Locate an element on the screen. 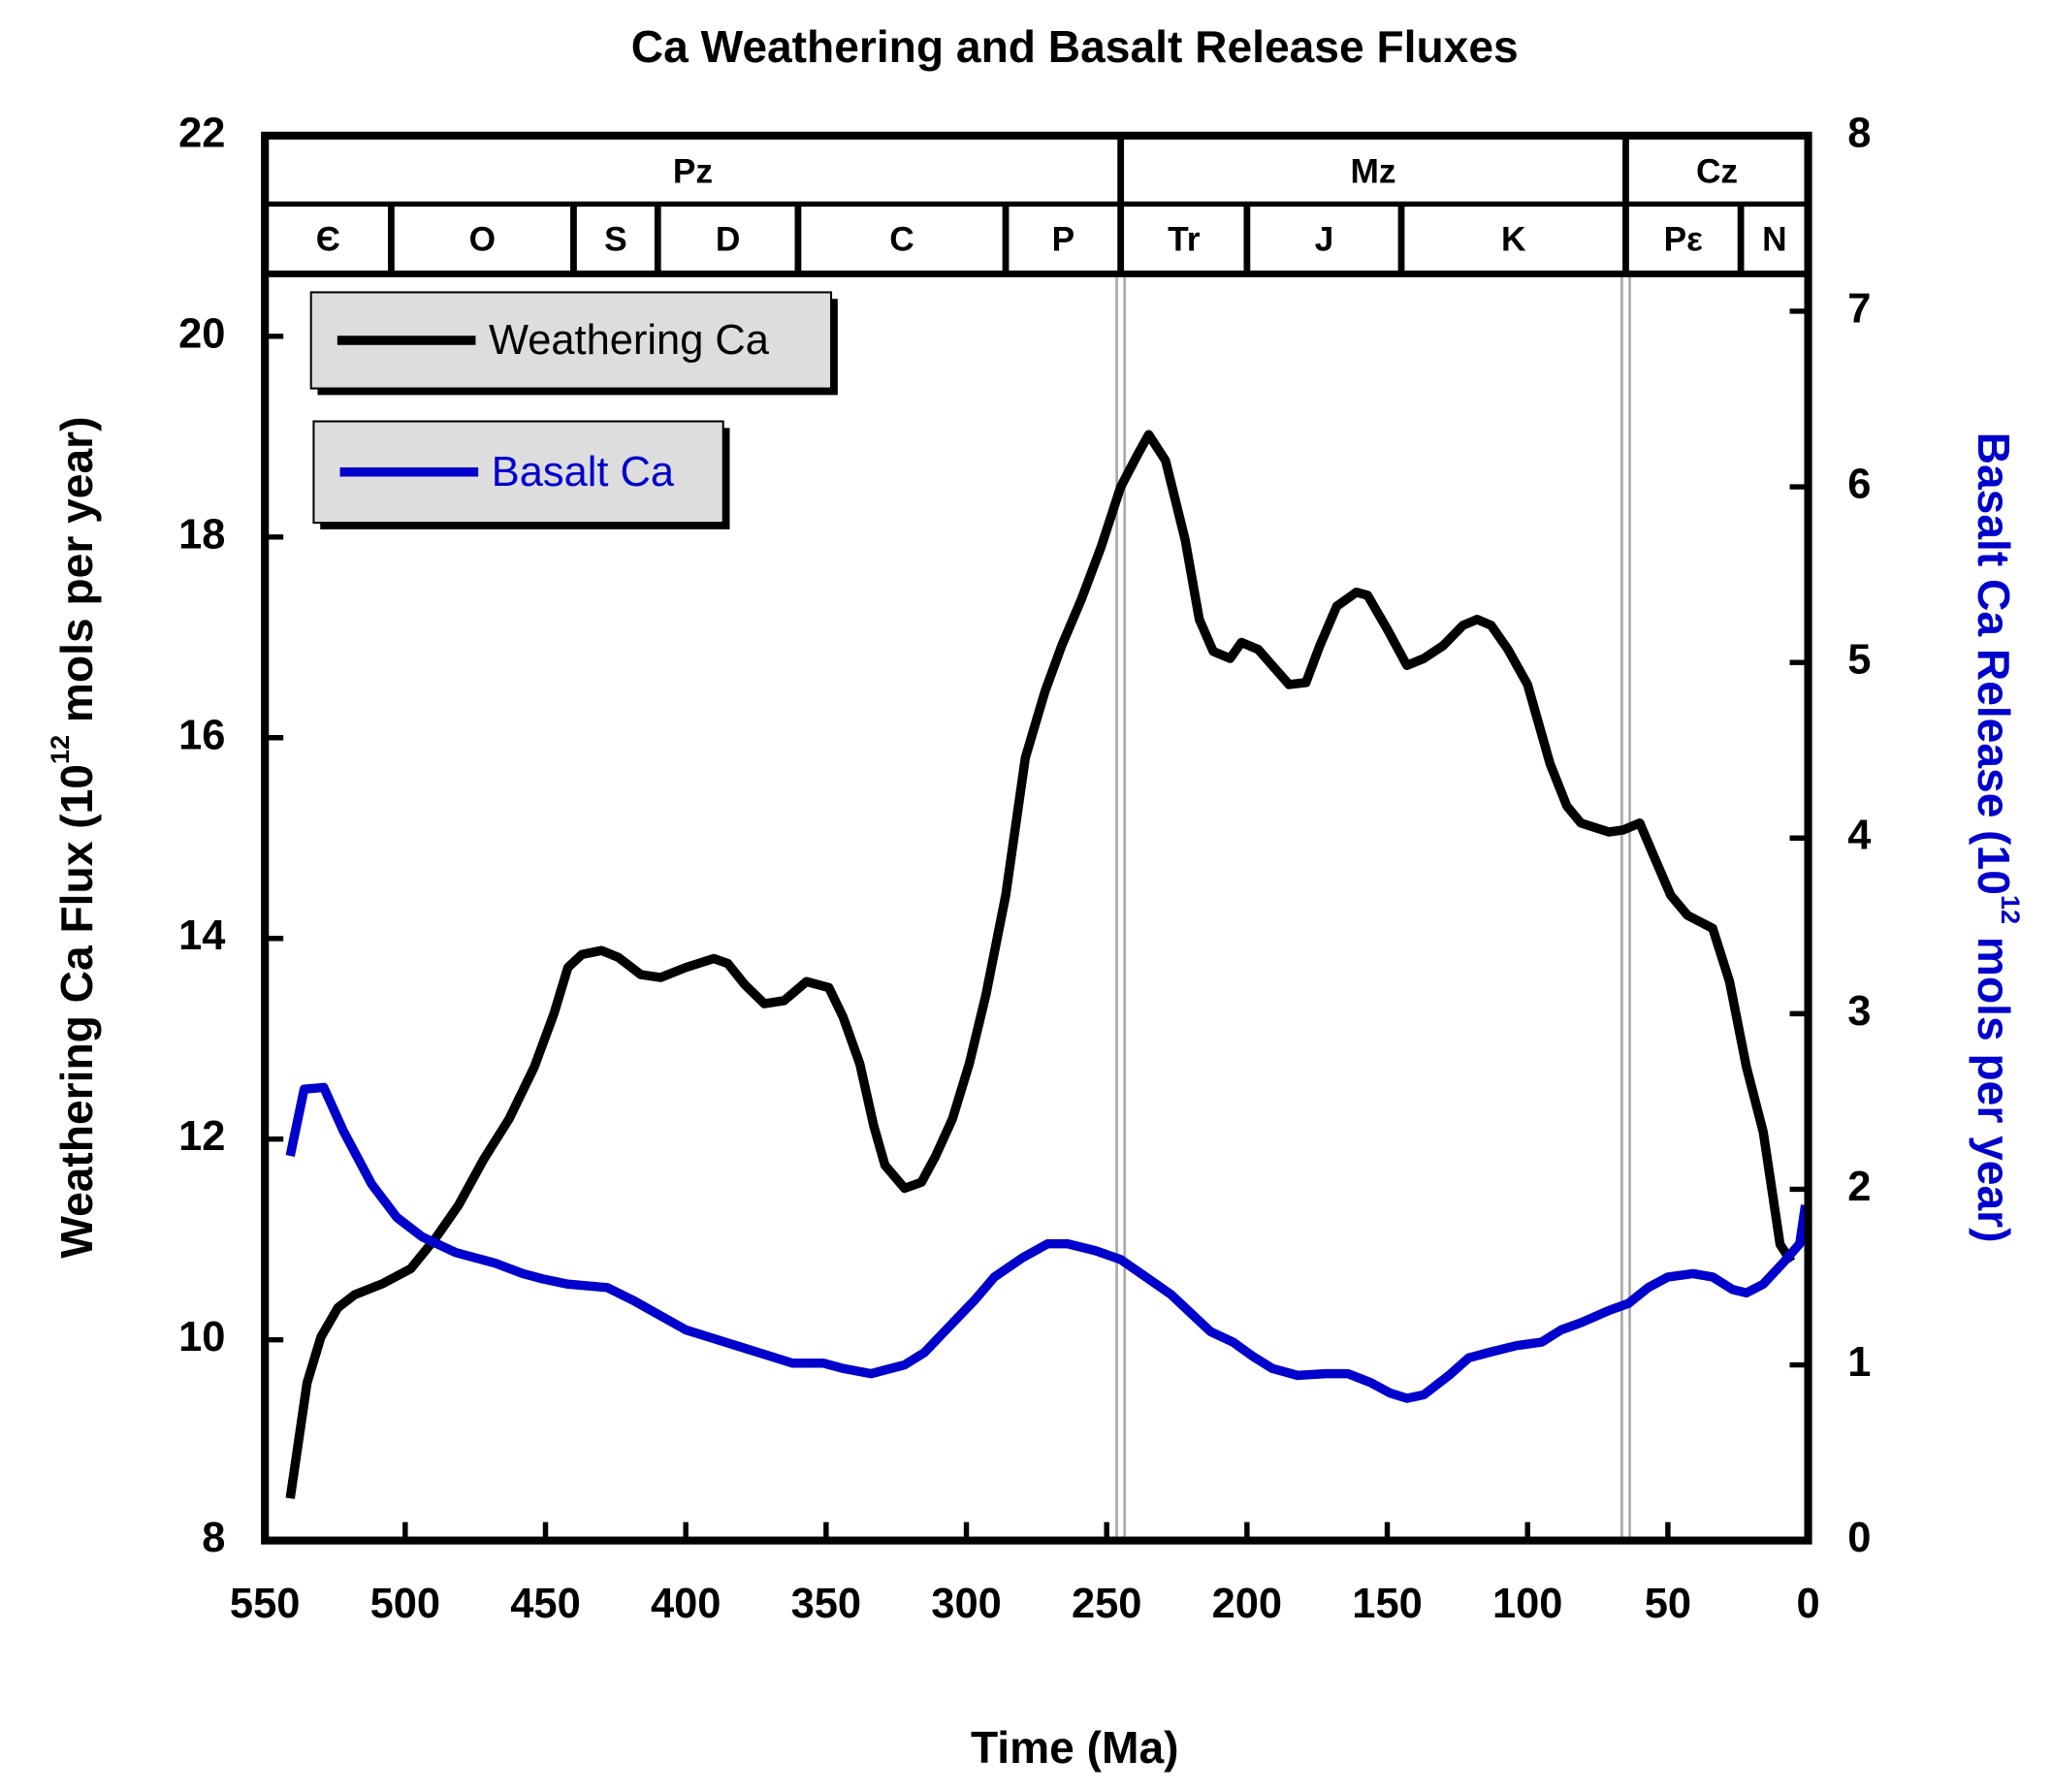 Image resolution: width=2052 pixels, height=1792 pixels. y2-tick-label: 2 is located at coordinates (1859, 1187).